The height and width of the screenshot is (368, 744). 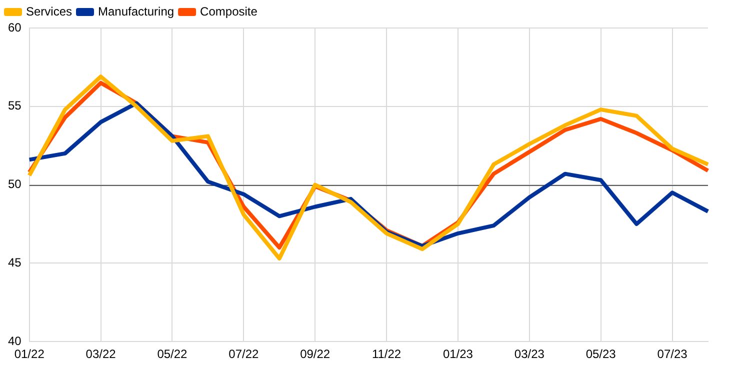 I want to click on y-tick-label: 60, so click(x=15, y=27).